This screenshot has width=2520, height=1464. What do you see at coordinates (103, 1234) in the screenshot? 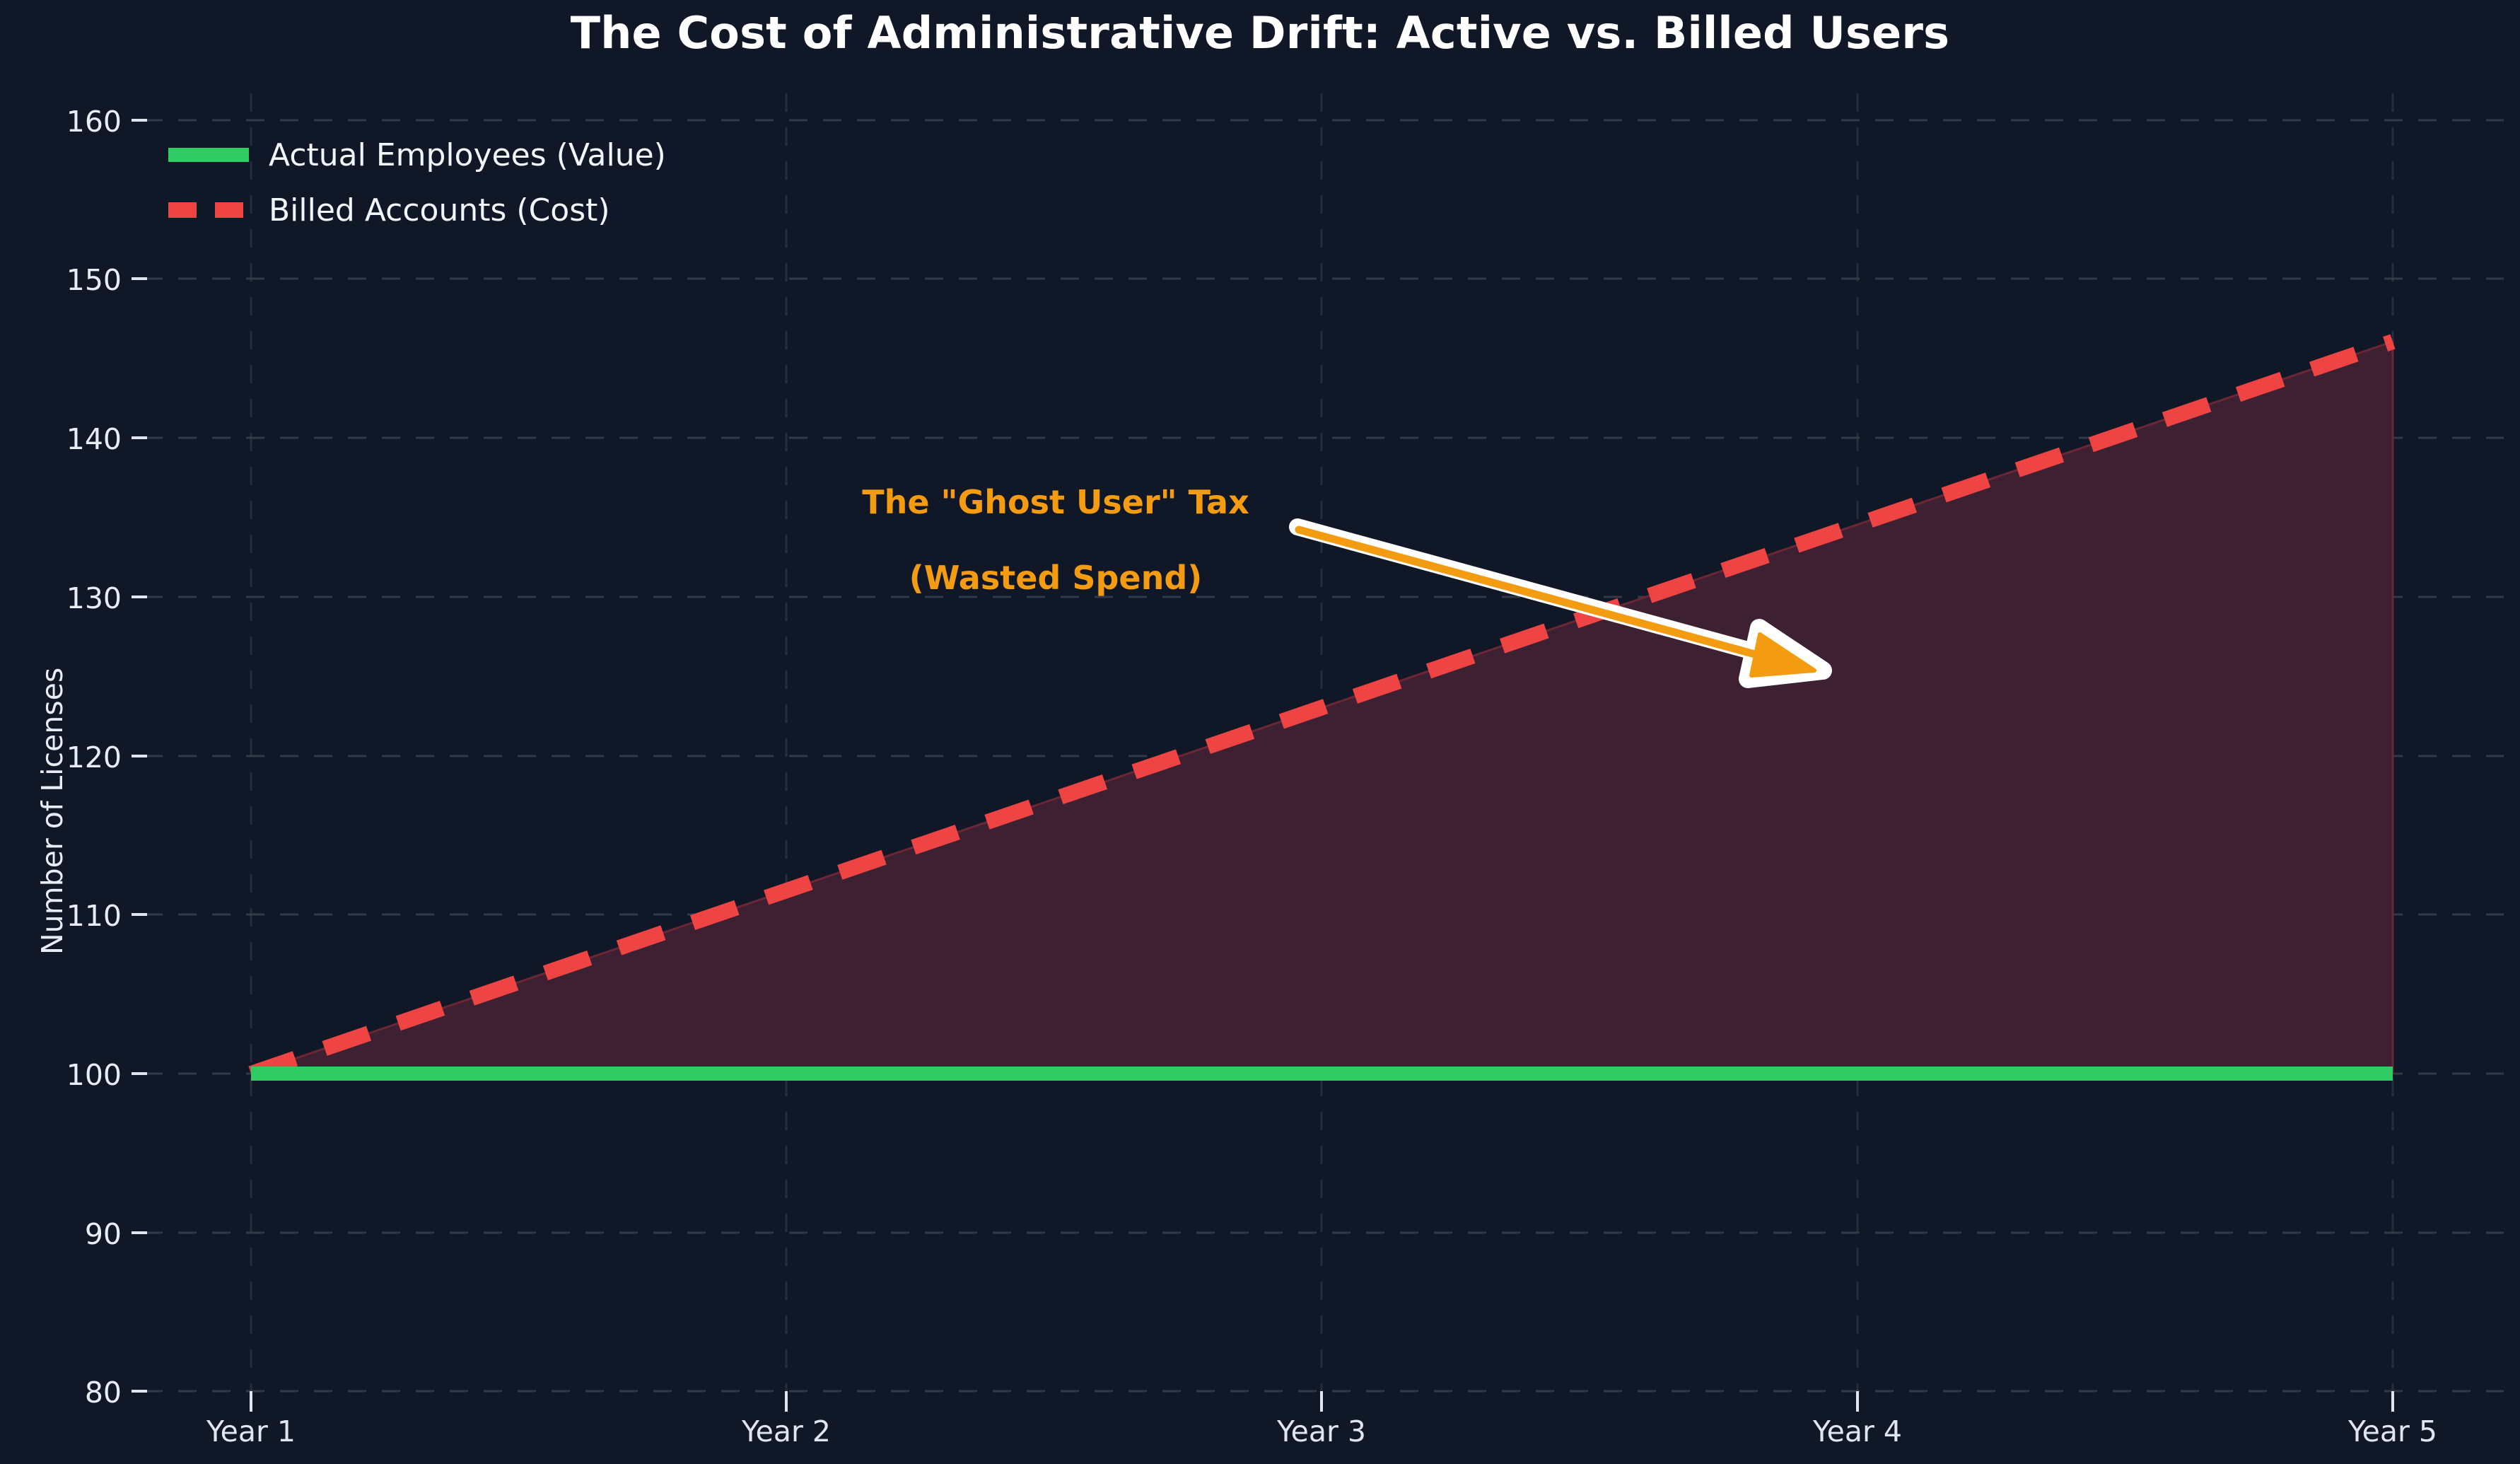
I see `ytick-label-90: 90` at bounding box center [103, 1234].